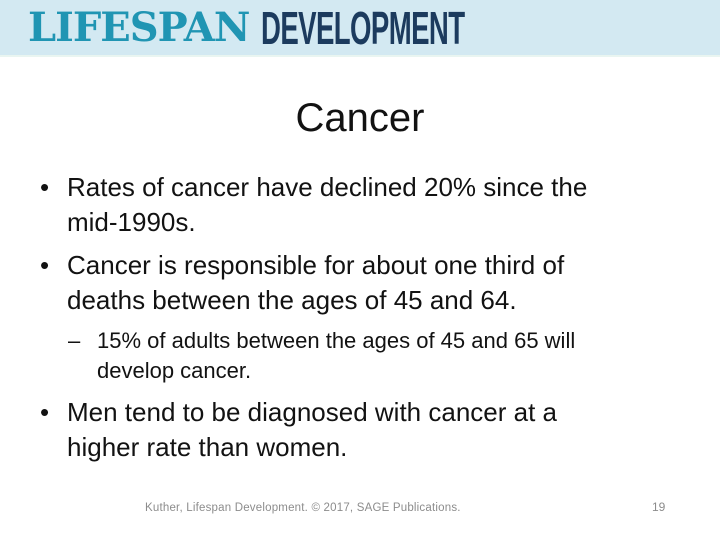  What do you see at coordinates (292, 300) in the screenshot?
I see `bullet-line: deaths between the ages of 45 and 64.` at bounding box center [292, 300].